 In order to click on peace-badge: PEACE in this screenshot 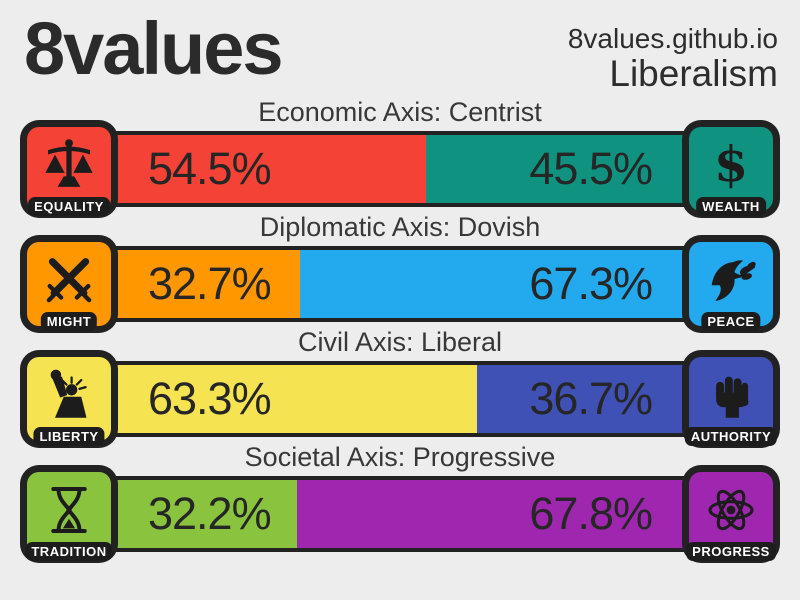, I will do `click(731, 284)`.